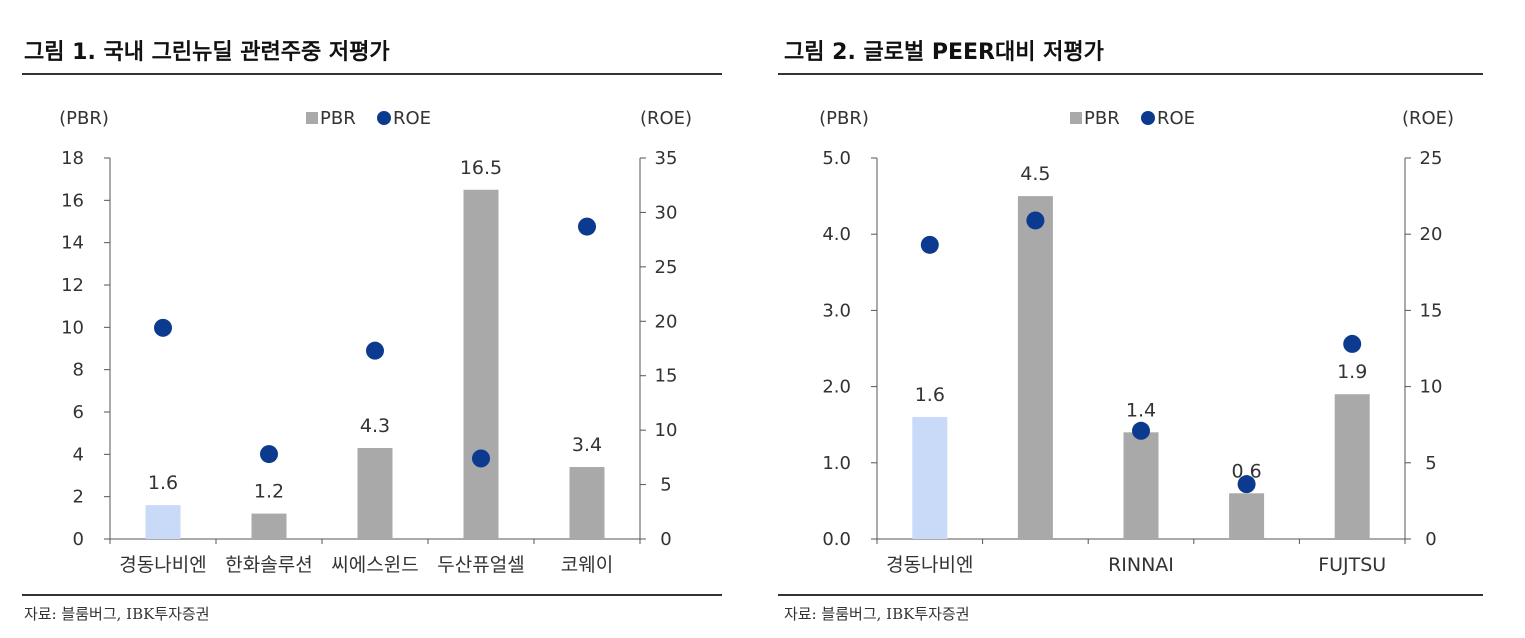  What do you see at coordinates (587, 445) in the screenshot?
I see `pbr-data-label: 3.4` at bounding box center [587, 445].